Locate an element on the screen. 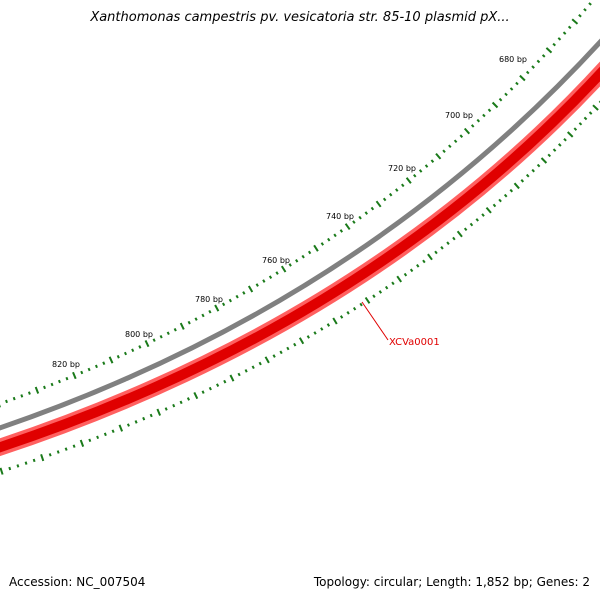 The height and width of the screenshot is (600, 600). tick-label: 760 bp is located at coordinates (276, 260).